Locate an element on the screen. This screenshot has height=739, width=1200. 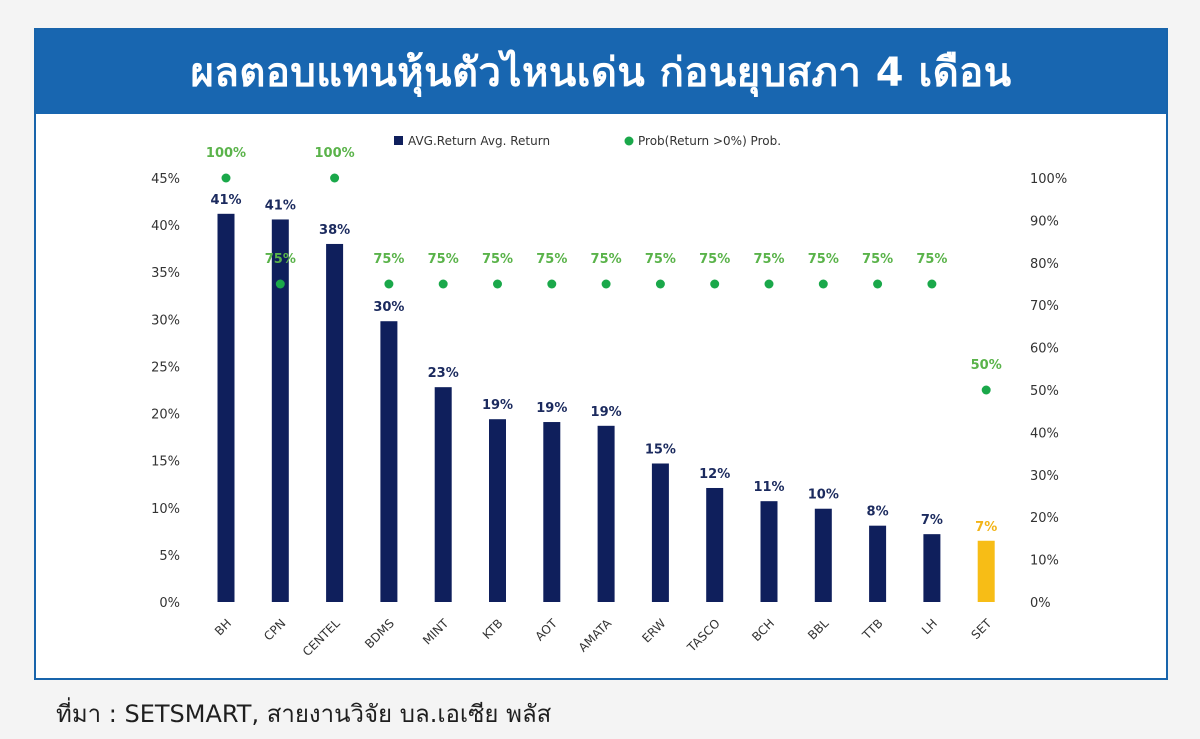
left-axis-tick-label: 20% is located at coordinates (165, 415).